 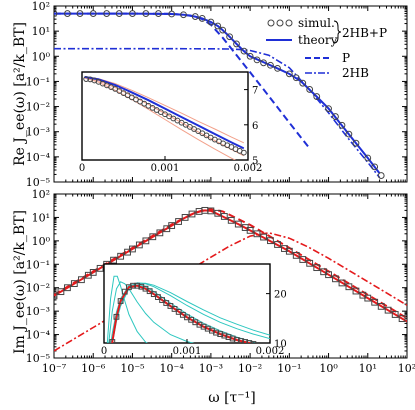 I want to click on legend-brace, so click(x=337, y=32).